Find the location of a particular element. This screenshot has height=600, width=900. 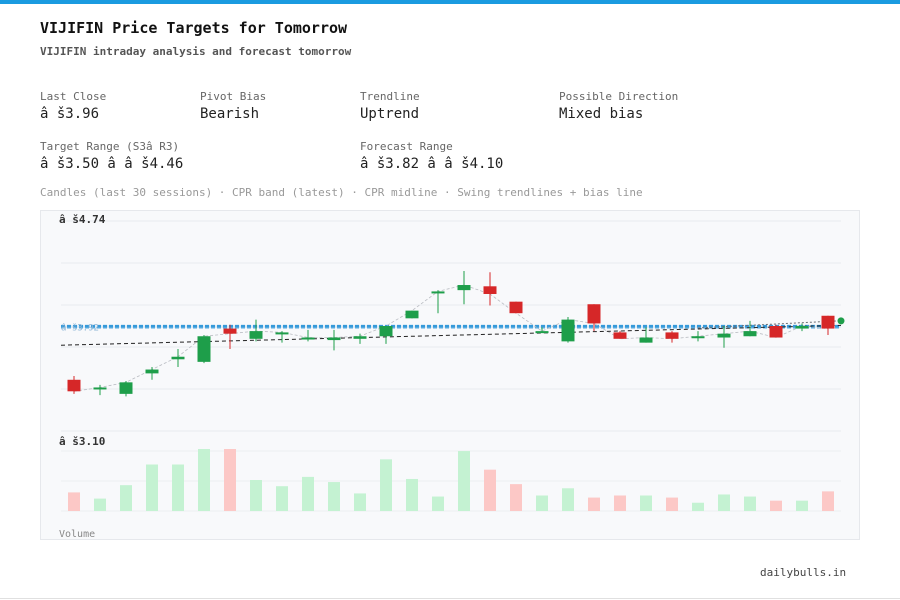

stat-target-range-value: â š3.50 â â š4.46 is located at coordinates (112, 164).